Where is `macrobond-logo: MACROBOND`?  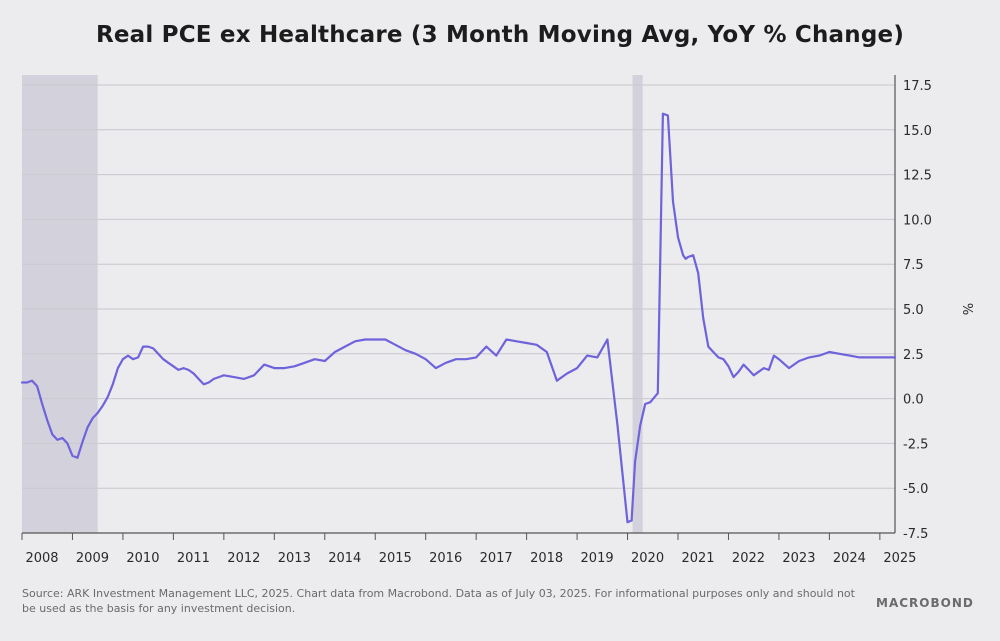 macrobond-logo: MACROBOND is located at coordinates (925, 603).